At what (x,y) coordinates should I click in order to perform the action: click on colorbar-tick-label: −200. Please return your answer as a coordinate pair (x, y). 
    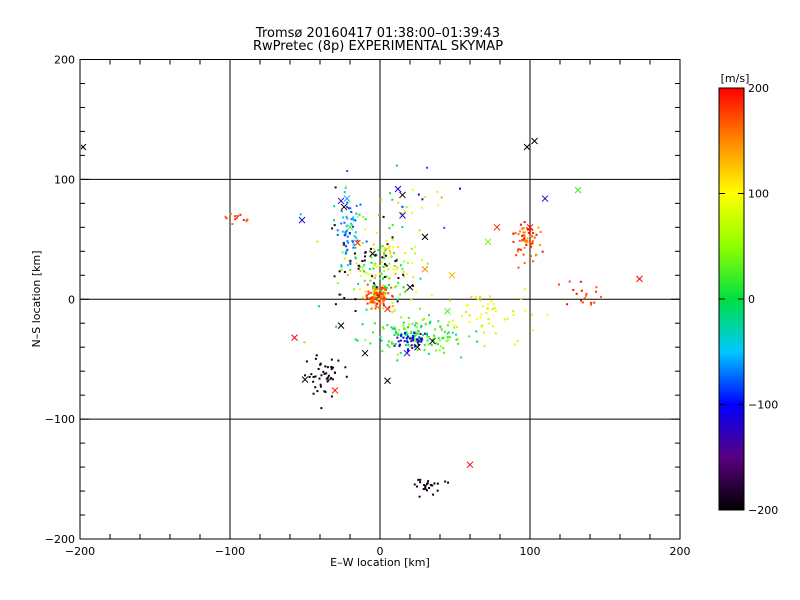
    Looking at the image, I should click on (763, 510).